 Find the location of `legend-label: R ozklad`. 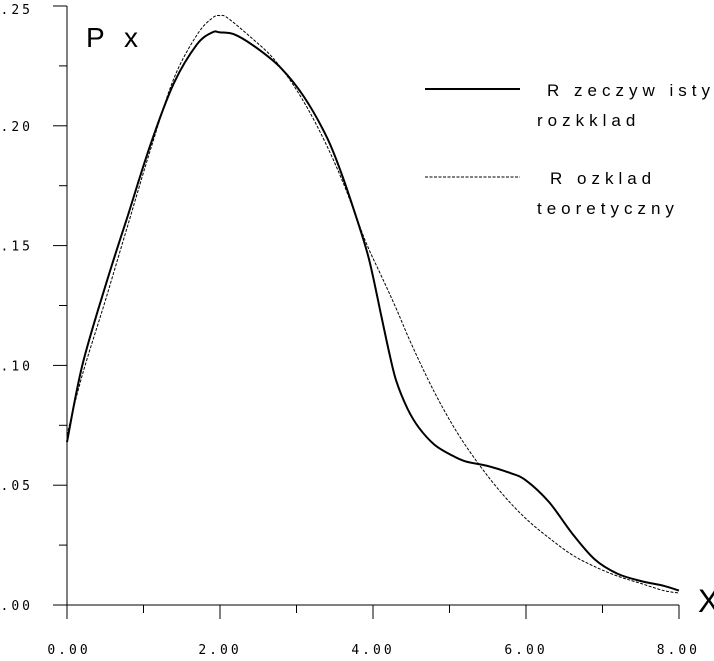

legend-label: R ozklad is located at coordinates (603, 178).